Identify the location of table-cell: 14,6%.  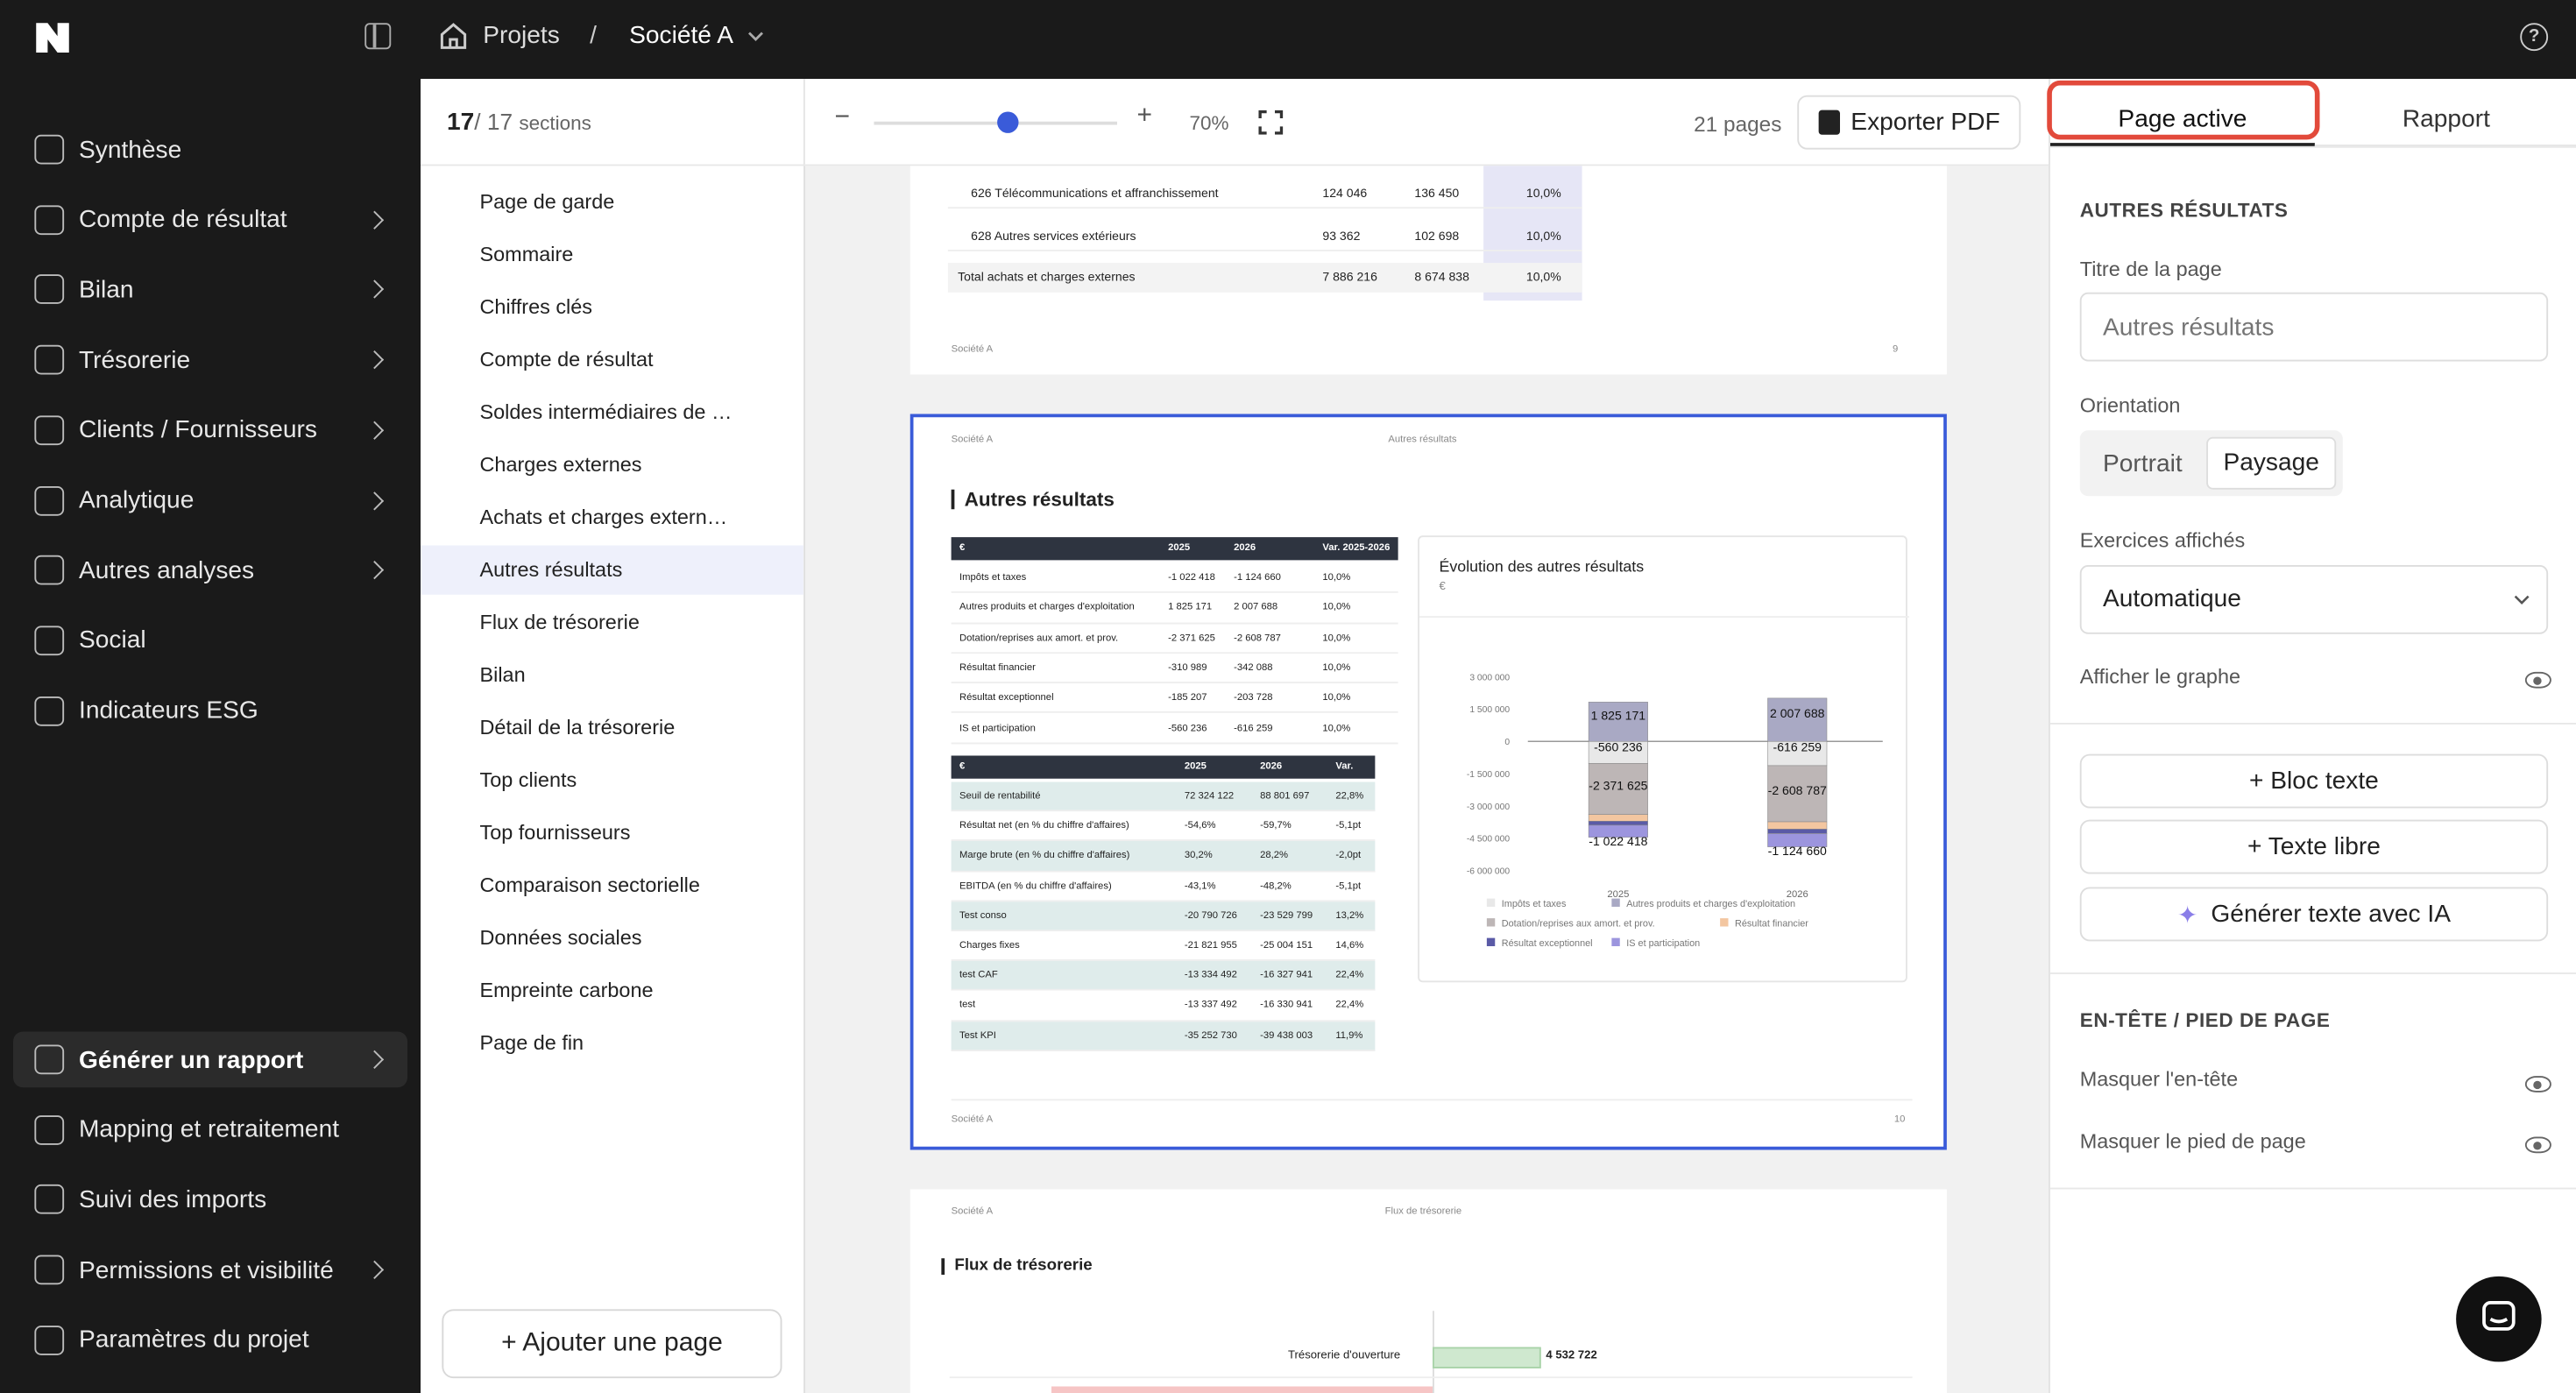
(1349, 946).